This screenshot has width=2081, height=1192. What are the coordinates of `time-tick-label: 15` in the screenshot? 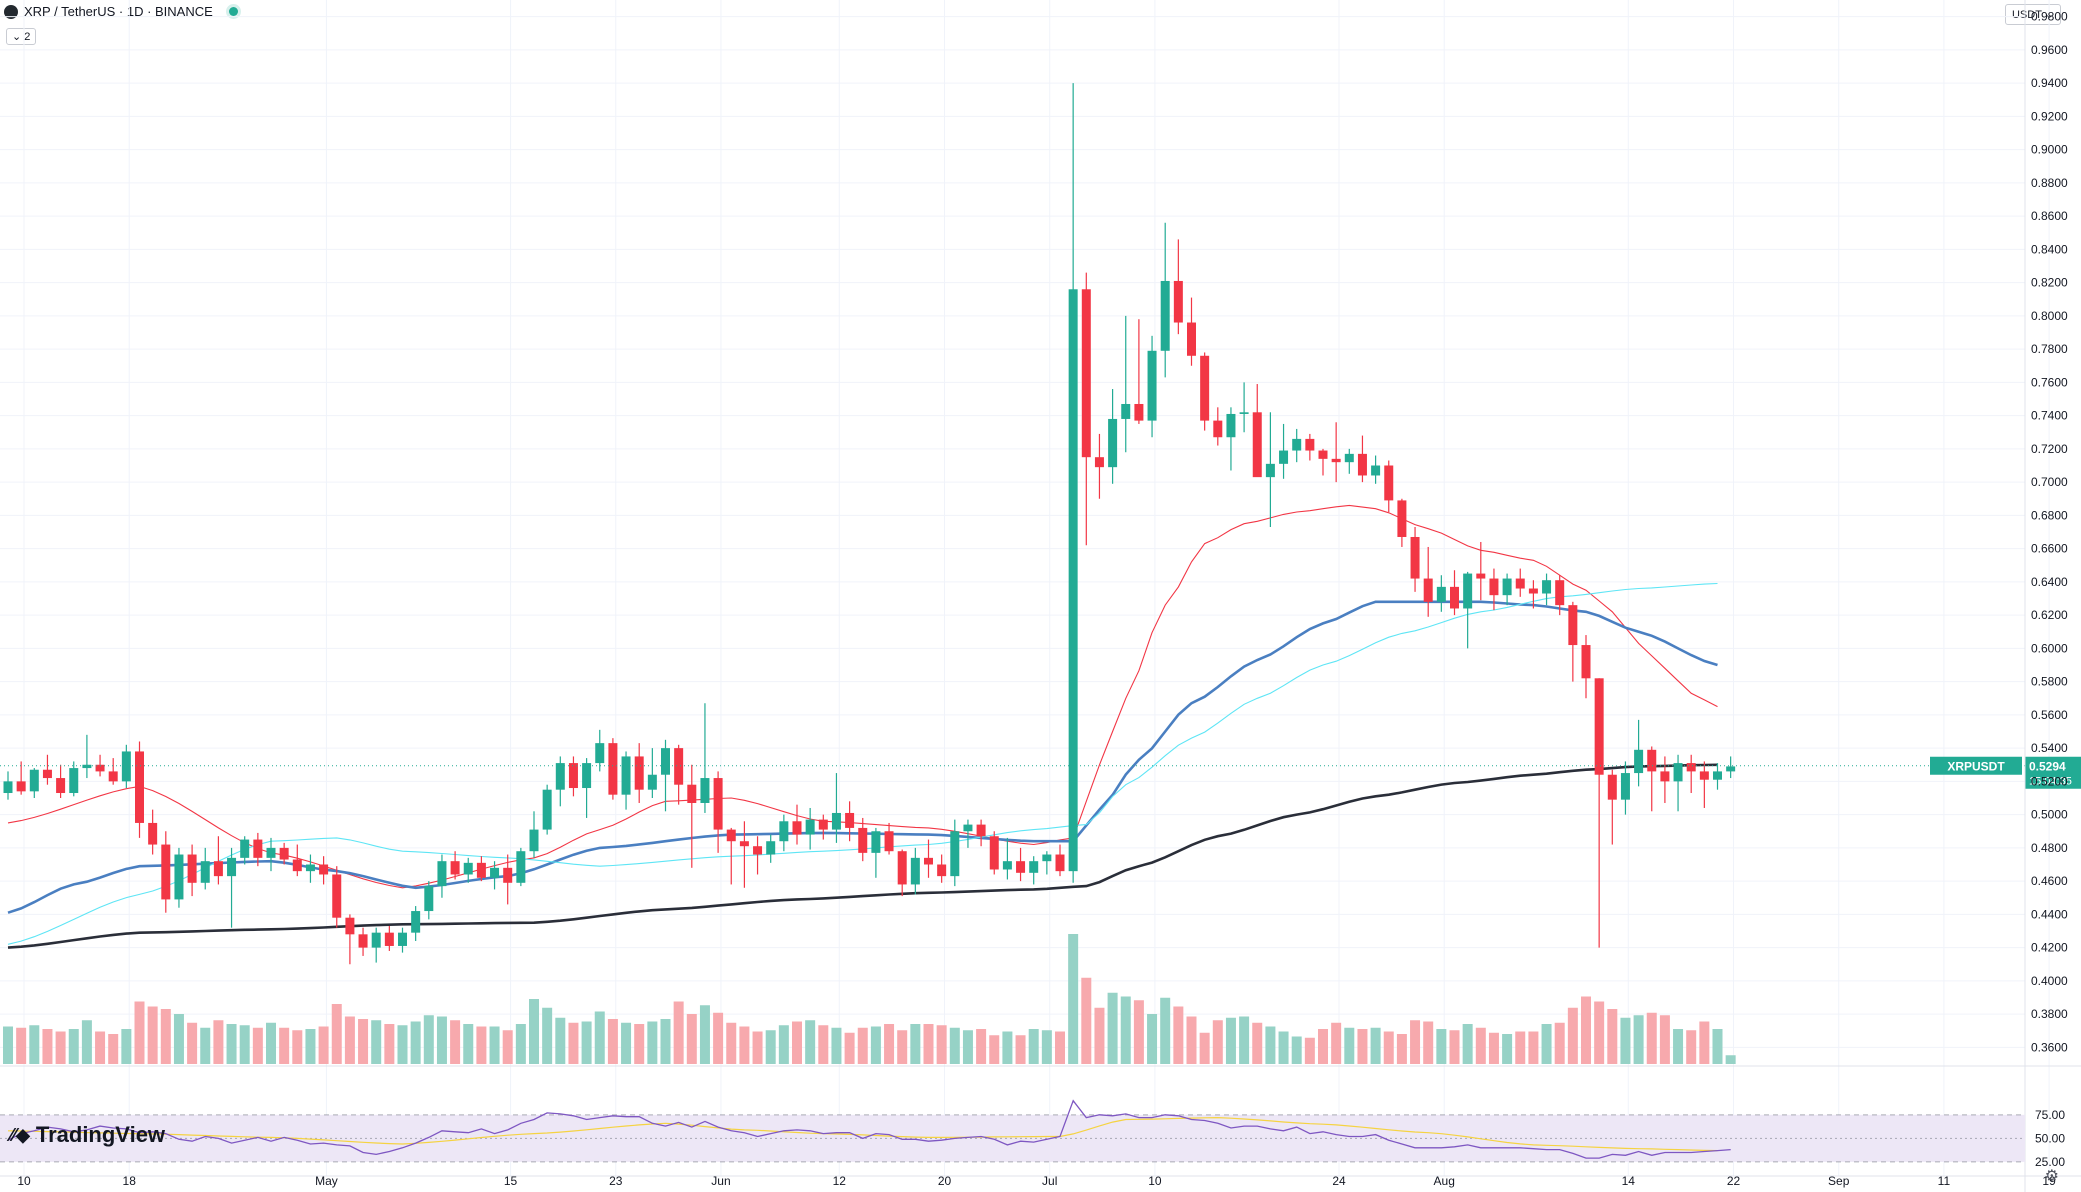 It's located at (511, 1181).